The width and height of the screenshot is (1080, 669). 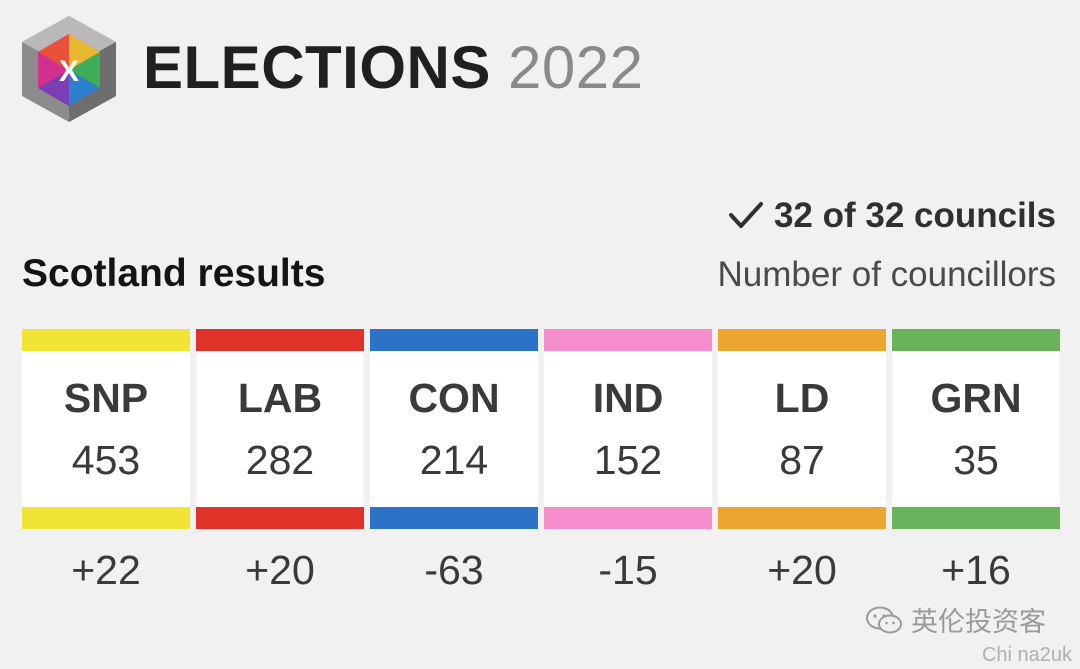 I want to click on title-year: 2022, so click(x=576, y=67).